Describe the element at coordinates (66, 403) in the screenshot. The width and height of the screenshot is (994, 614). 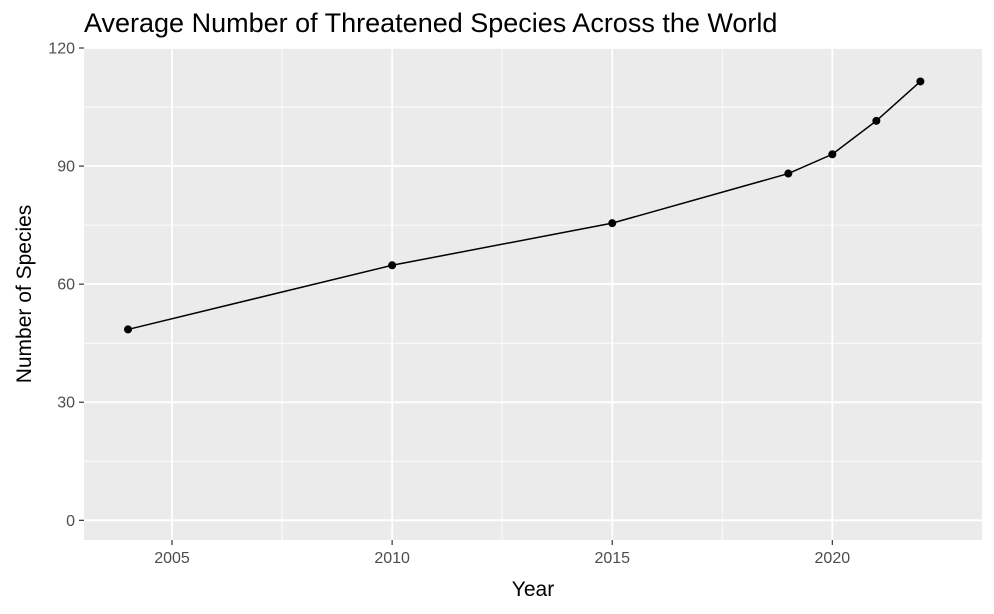
I see `y-tick-label: 30` at that location.